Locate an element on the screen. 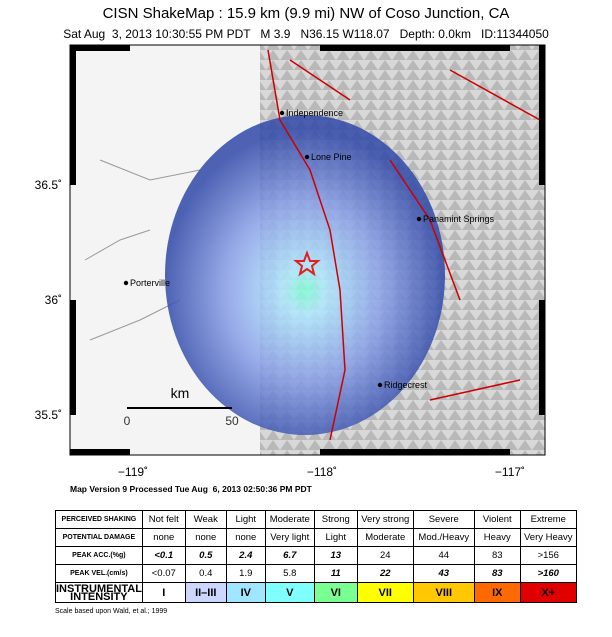 The width and height of the screenshot is (612, 637). scale-start: 0 is located at coordinates (127, 421).